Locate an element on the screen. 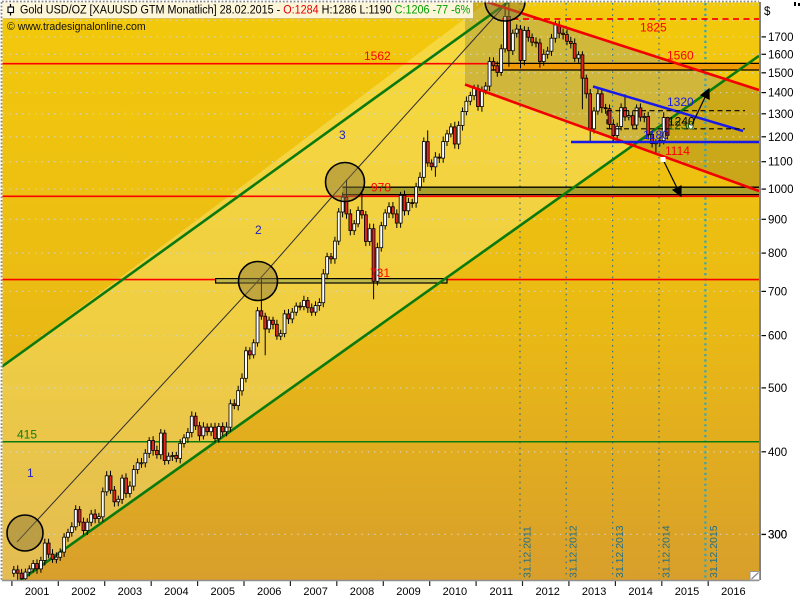 This screenshot has height=600, width=800. svg-text: 978 is located at coordinates (381, 188).